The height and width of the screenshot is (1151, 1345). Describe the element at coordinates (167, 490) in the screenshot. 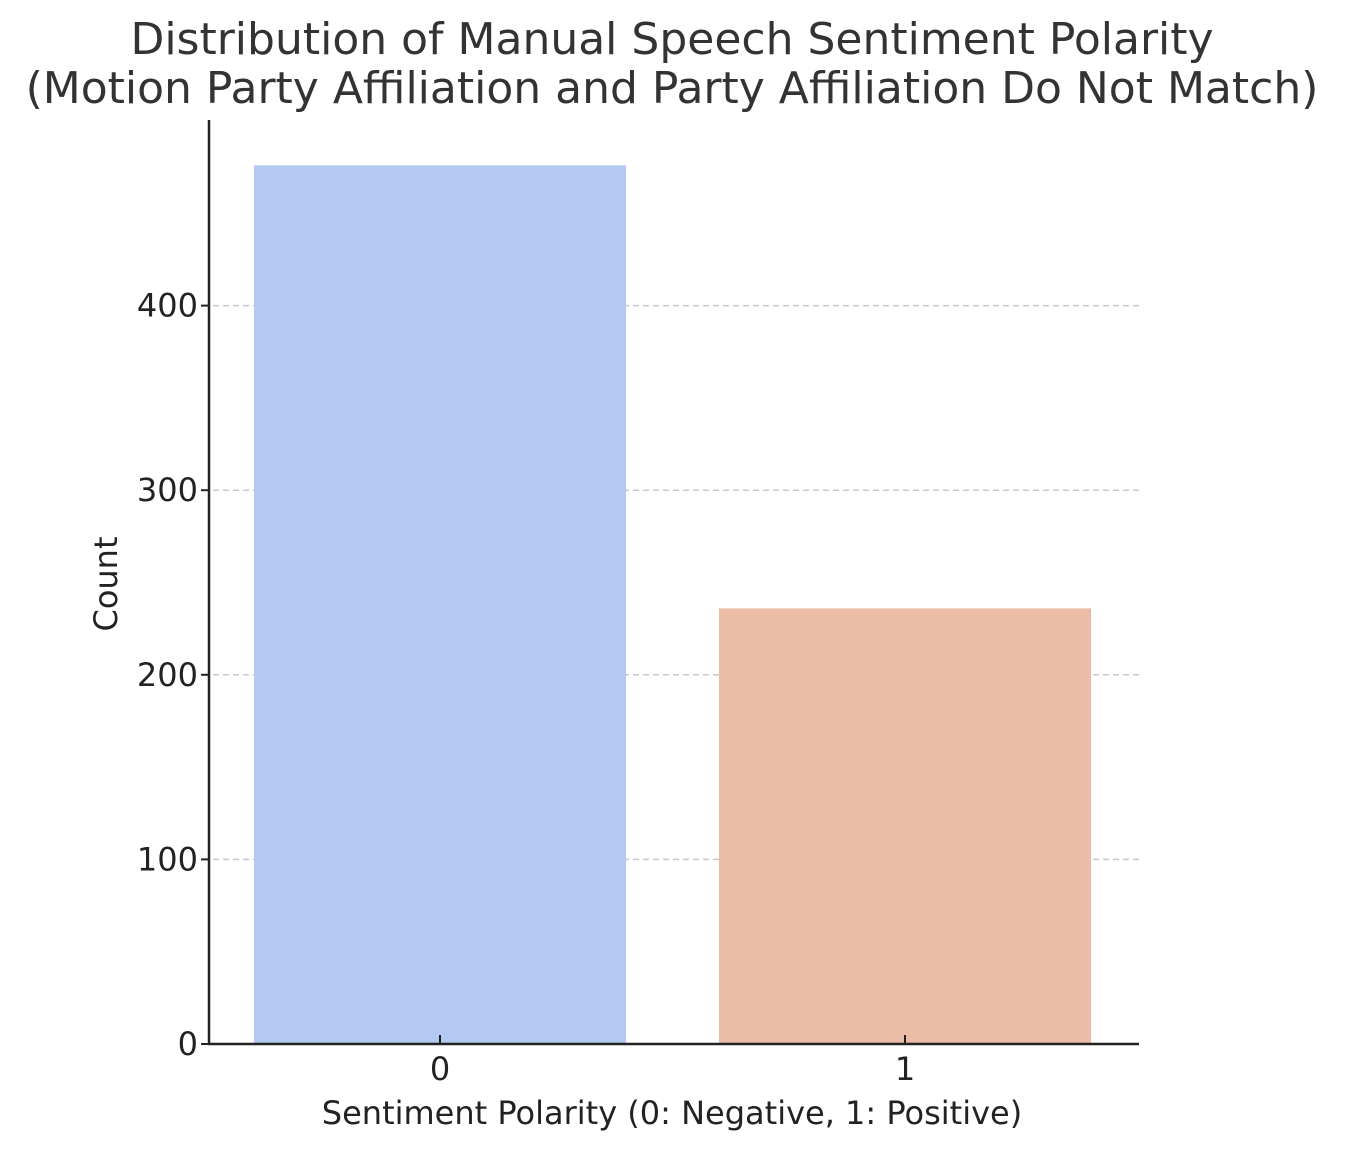

I see `y-tick-label-300: 300` at that location.